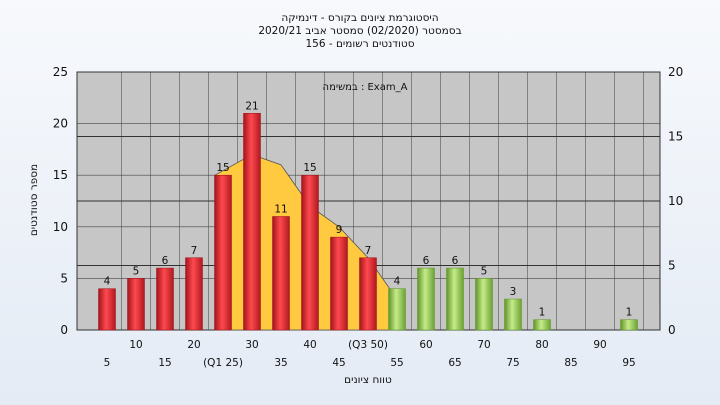 The width and height of the screenshot is (720, 405). I want to click on bar-value-label: 3, so click(513, 292).